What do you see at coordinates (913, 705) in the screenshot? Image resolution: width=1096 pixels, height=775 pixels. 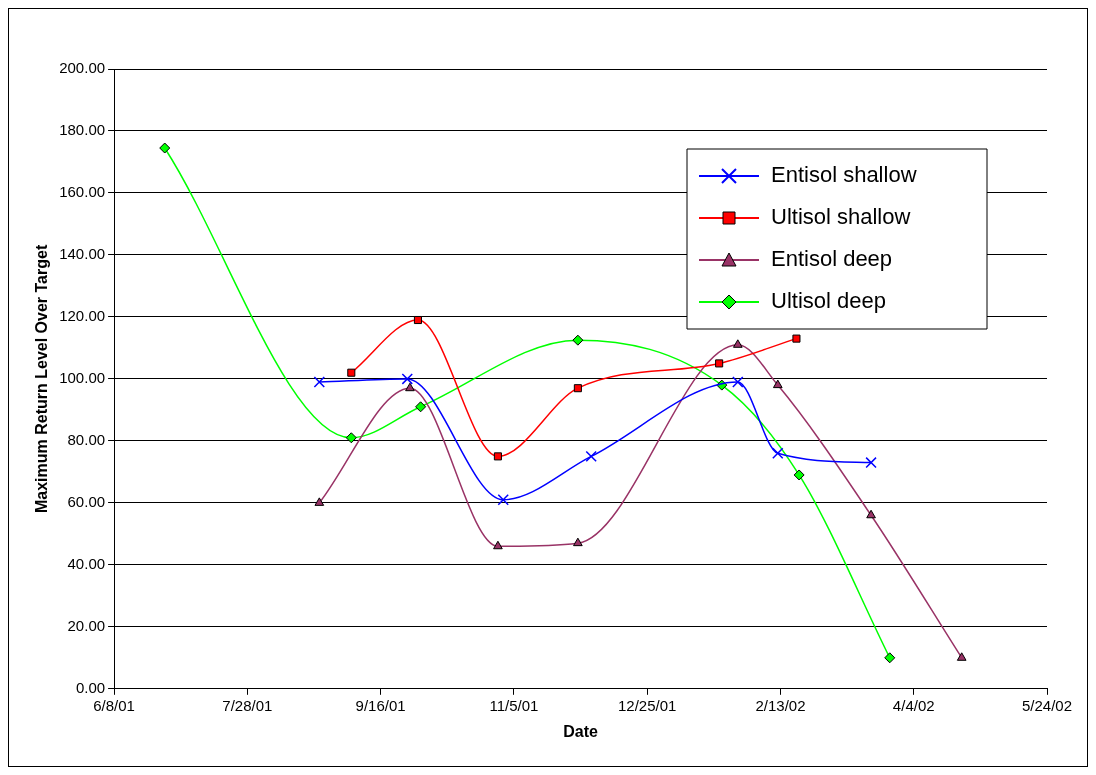 I see `x-tick-label: 4/4/02` at bounding box center [913, 705].